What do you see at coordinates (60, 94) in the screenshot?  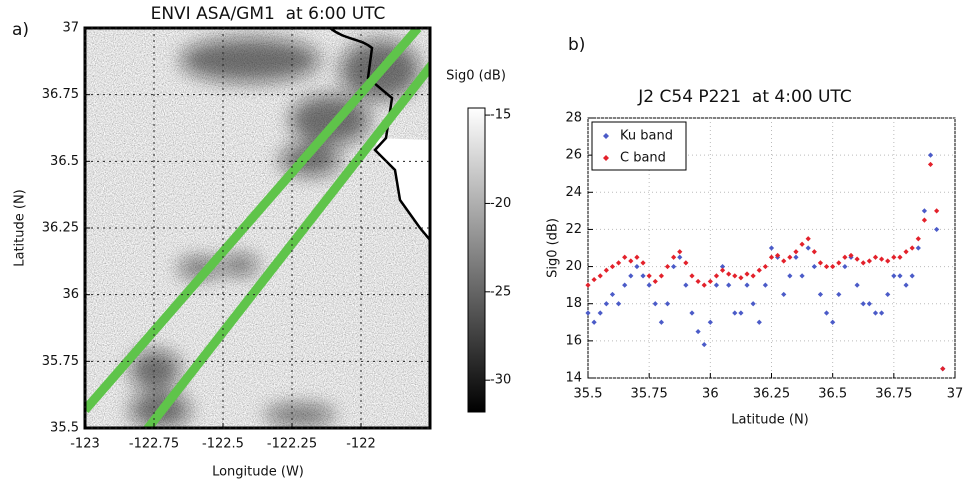 I see `y-tick-label: 36.75` at bounding box center [60, 94].